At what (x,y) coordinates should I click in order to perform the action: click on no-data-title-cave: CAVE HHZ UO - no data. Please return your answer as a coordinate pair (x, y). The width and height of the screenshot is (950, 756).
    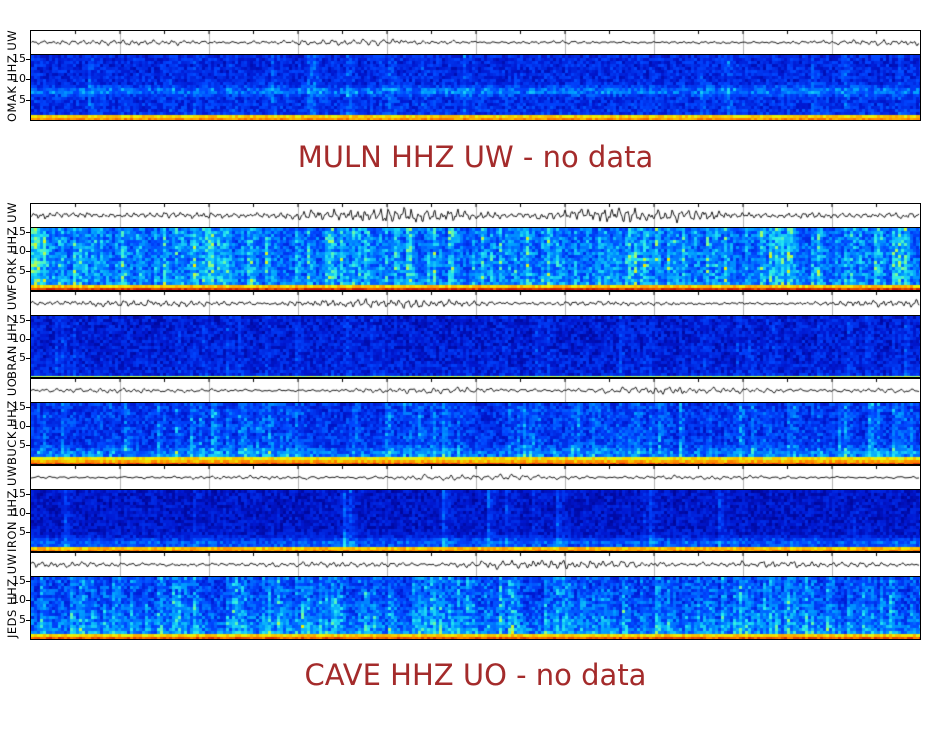
    Looking at the image, I should click on (475, 675).